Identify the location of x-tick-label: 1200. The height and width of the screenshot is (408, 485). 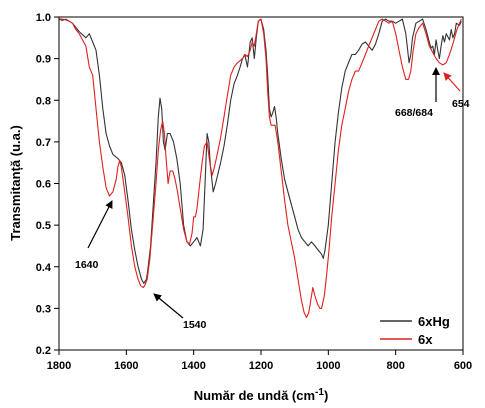
(261, 366).